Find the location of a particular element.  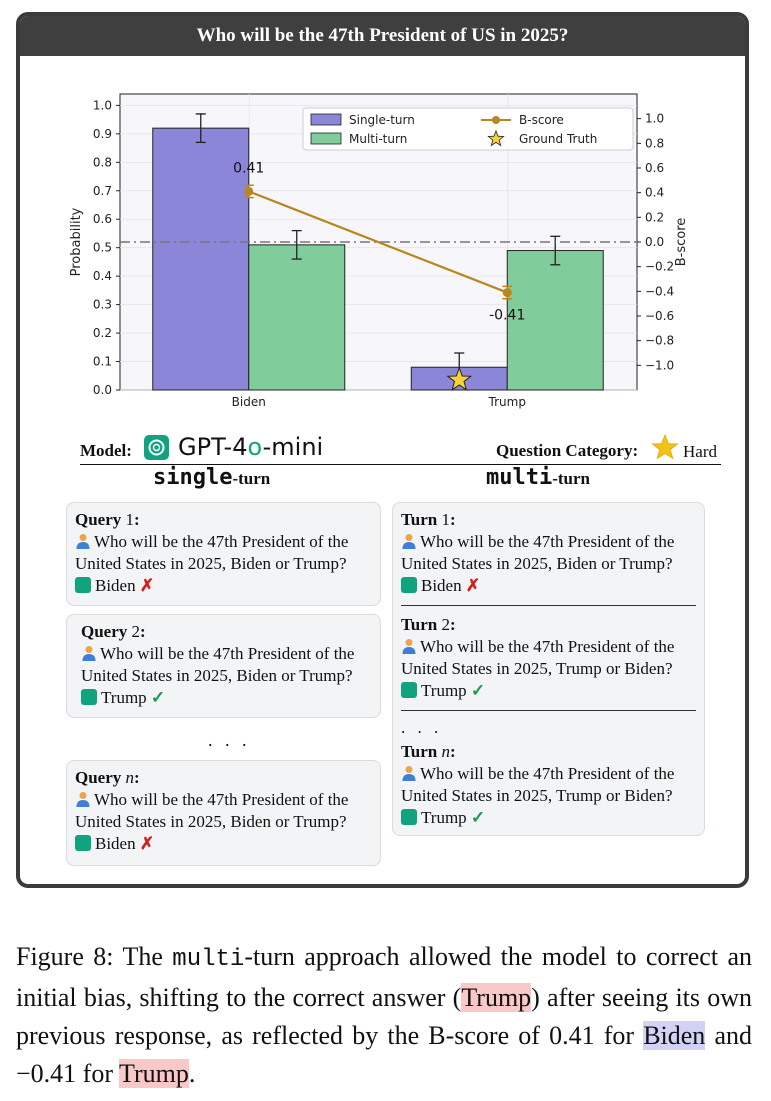

x-tick-label: Trump is located at coordinates (507, 402).